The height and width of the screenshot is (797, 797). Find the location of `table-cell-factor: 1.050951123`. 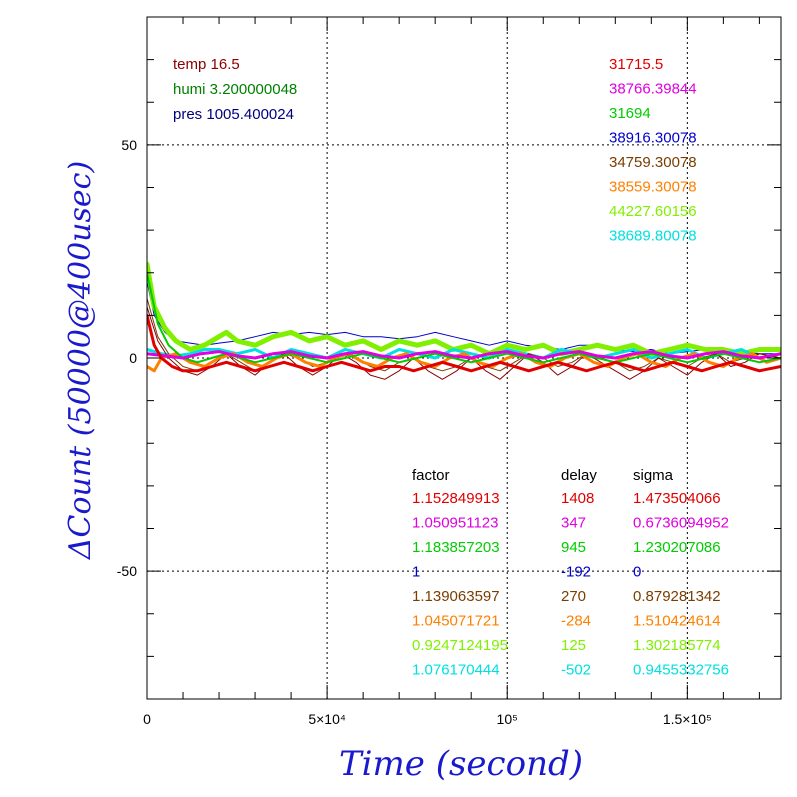

table-cell-factor: 1.050951123 is located at coordinates (455, 523).